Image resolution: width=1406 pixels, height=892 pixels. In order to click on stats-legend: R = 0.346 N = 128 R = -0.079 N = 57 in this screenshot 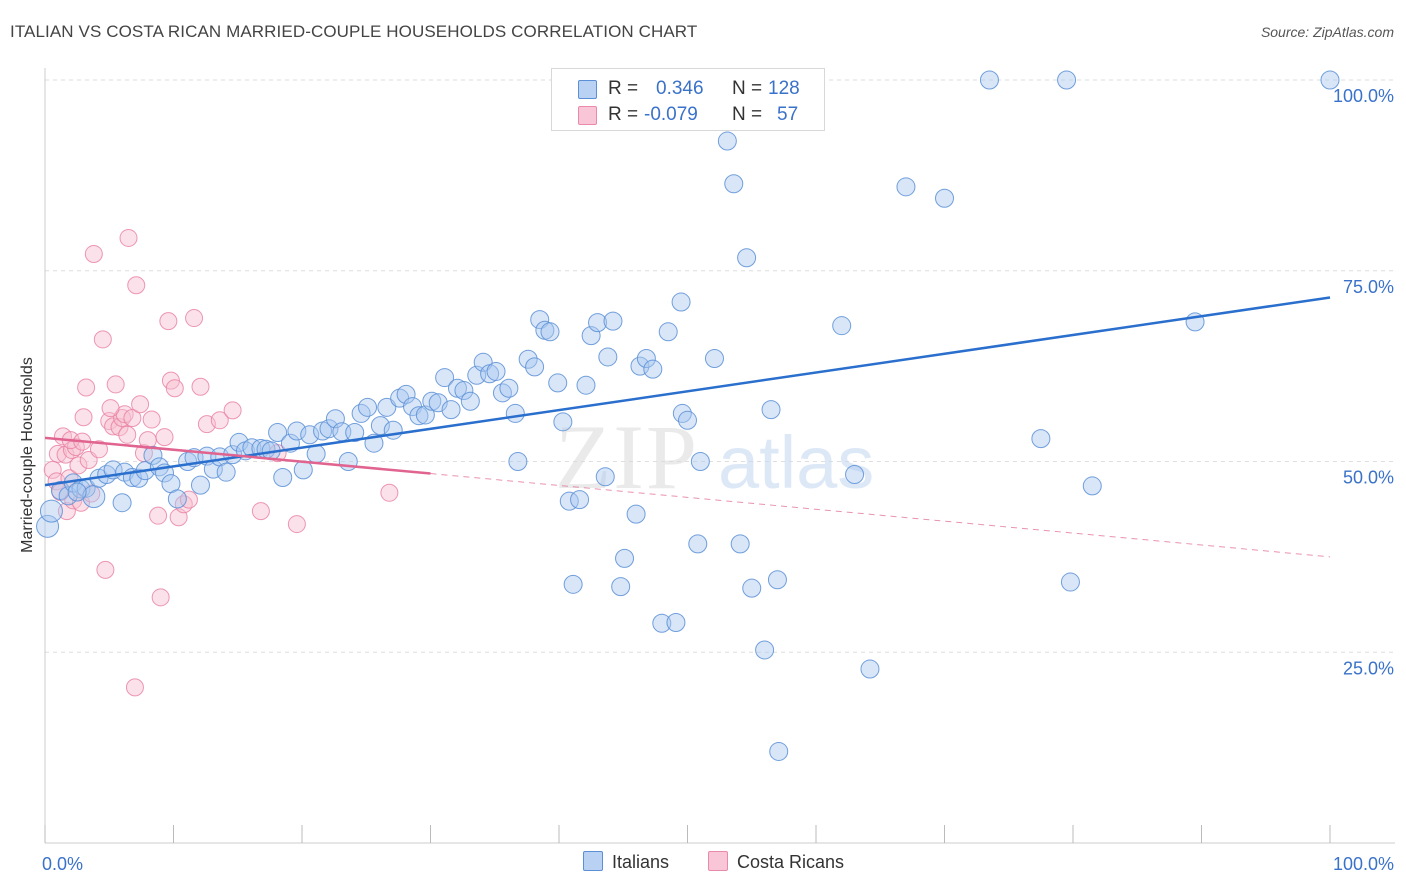, I will do `click(688, 99)`.